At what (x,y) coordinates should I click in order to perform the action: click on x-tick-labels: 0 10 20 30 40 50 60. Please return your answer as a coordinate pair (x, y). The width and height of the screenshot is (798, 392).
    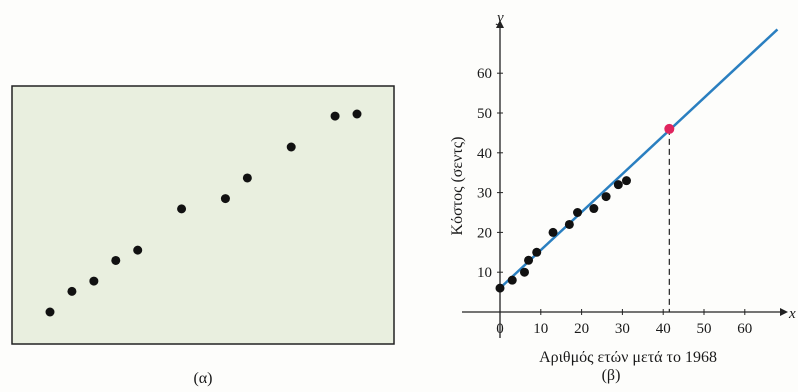
    Looking at the image, I should click on (624, 323).